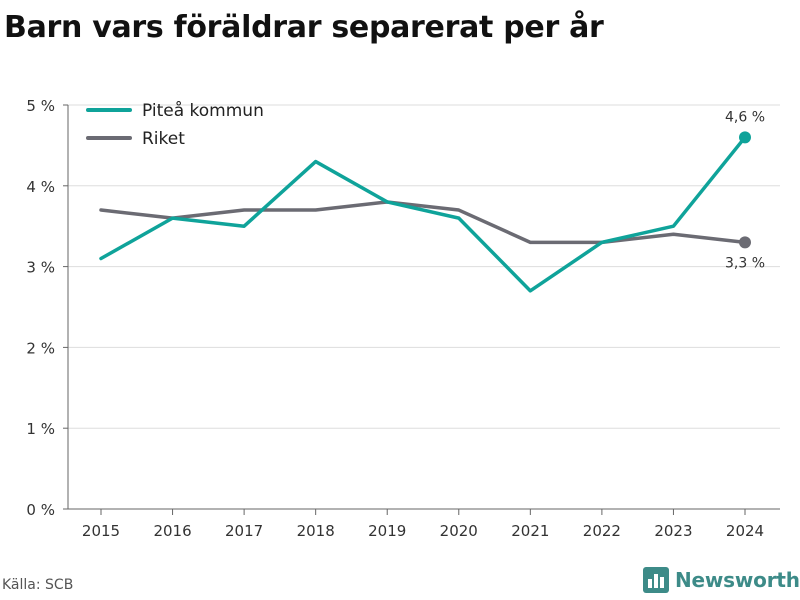 The image size is (800, 600). Describe the element at coordinates (745, 263) in the screenshot. I see `series-end-label: 3,3 %` at that location.